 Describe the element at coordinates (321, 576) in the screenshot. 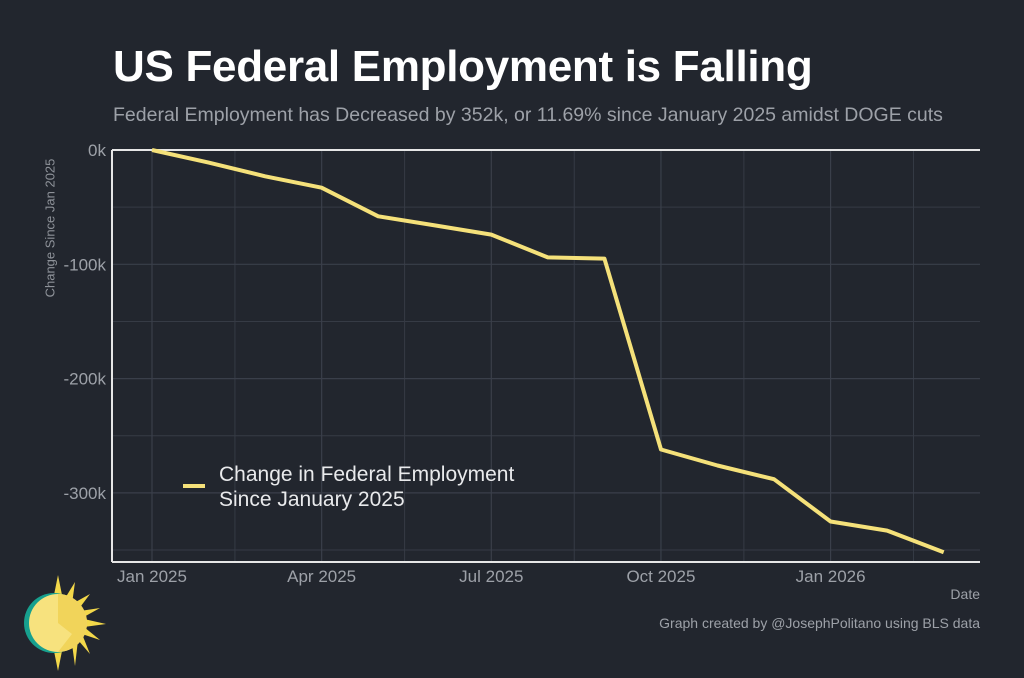

I see `x-tick-label: Apr 2025` at that location.